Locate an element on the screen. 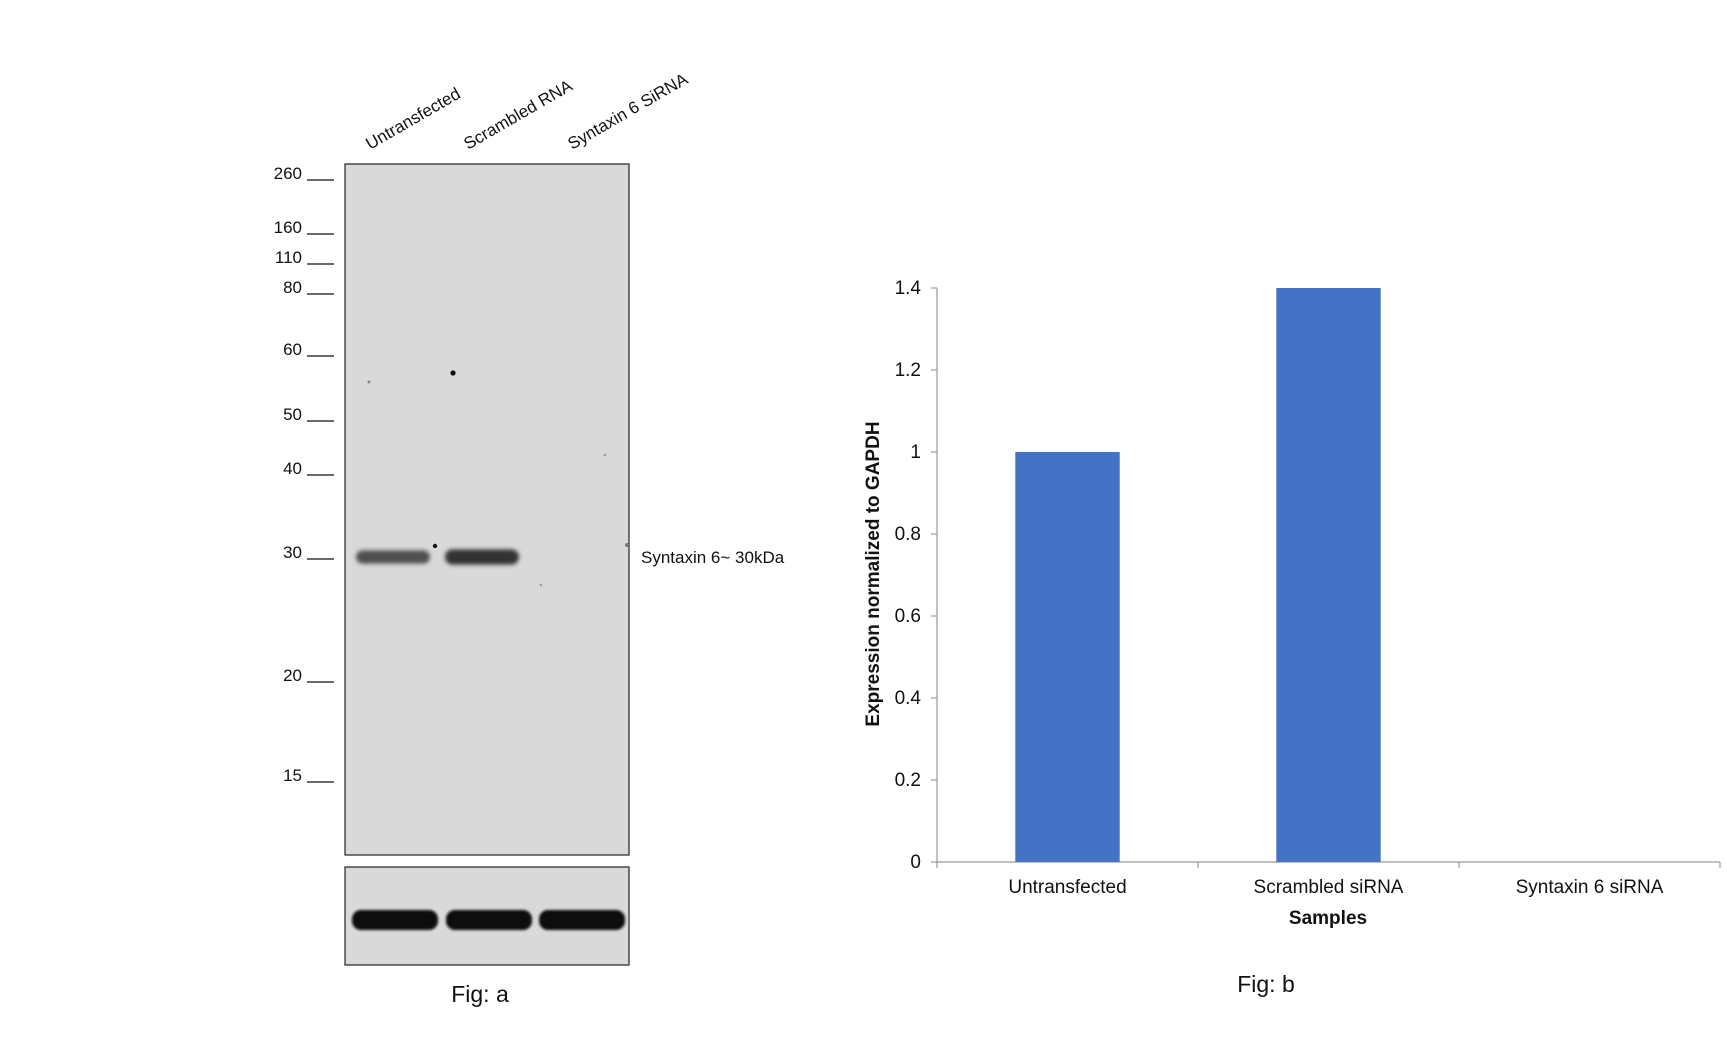 This screenshot has height=1057, width=1727. x-tick-label: Syntaxin 6 siRNA is located at coordinates (1590, 887).